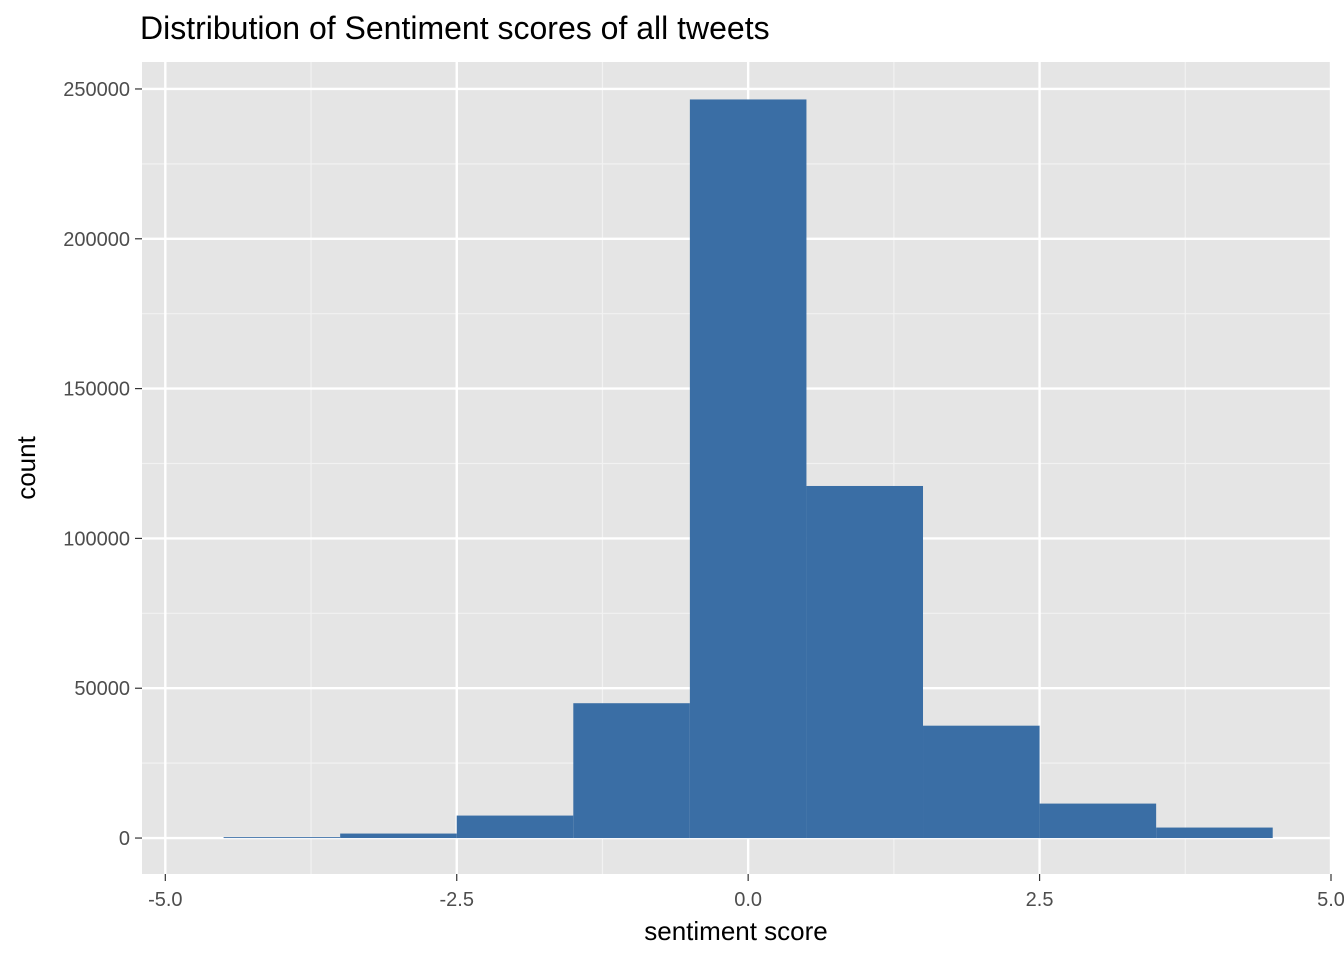 This screenshot has width=1344, height=960. What do you see at coordinates (96, 539) in the screenshot?
I see `y-tick-label: 100000` at bounding box center [96, 539].